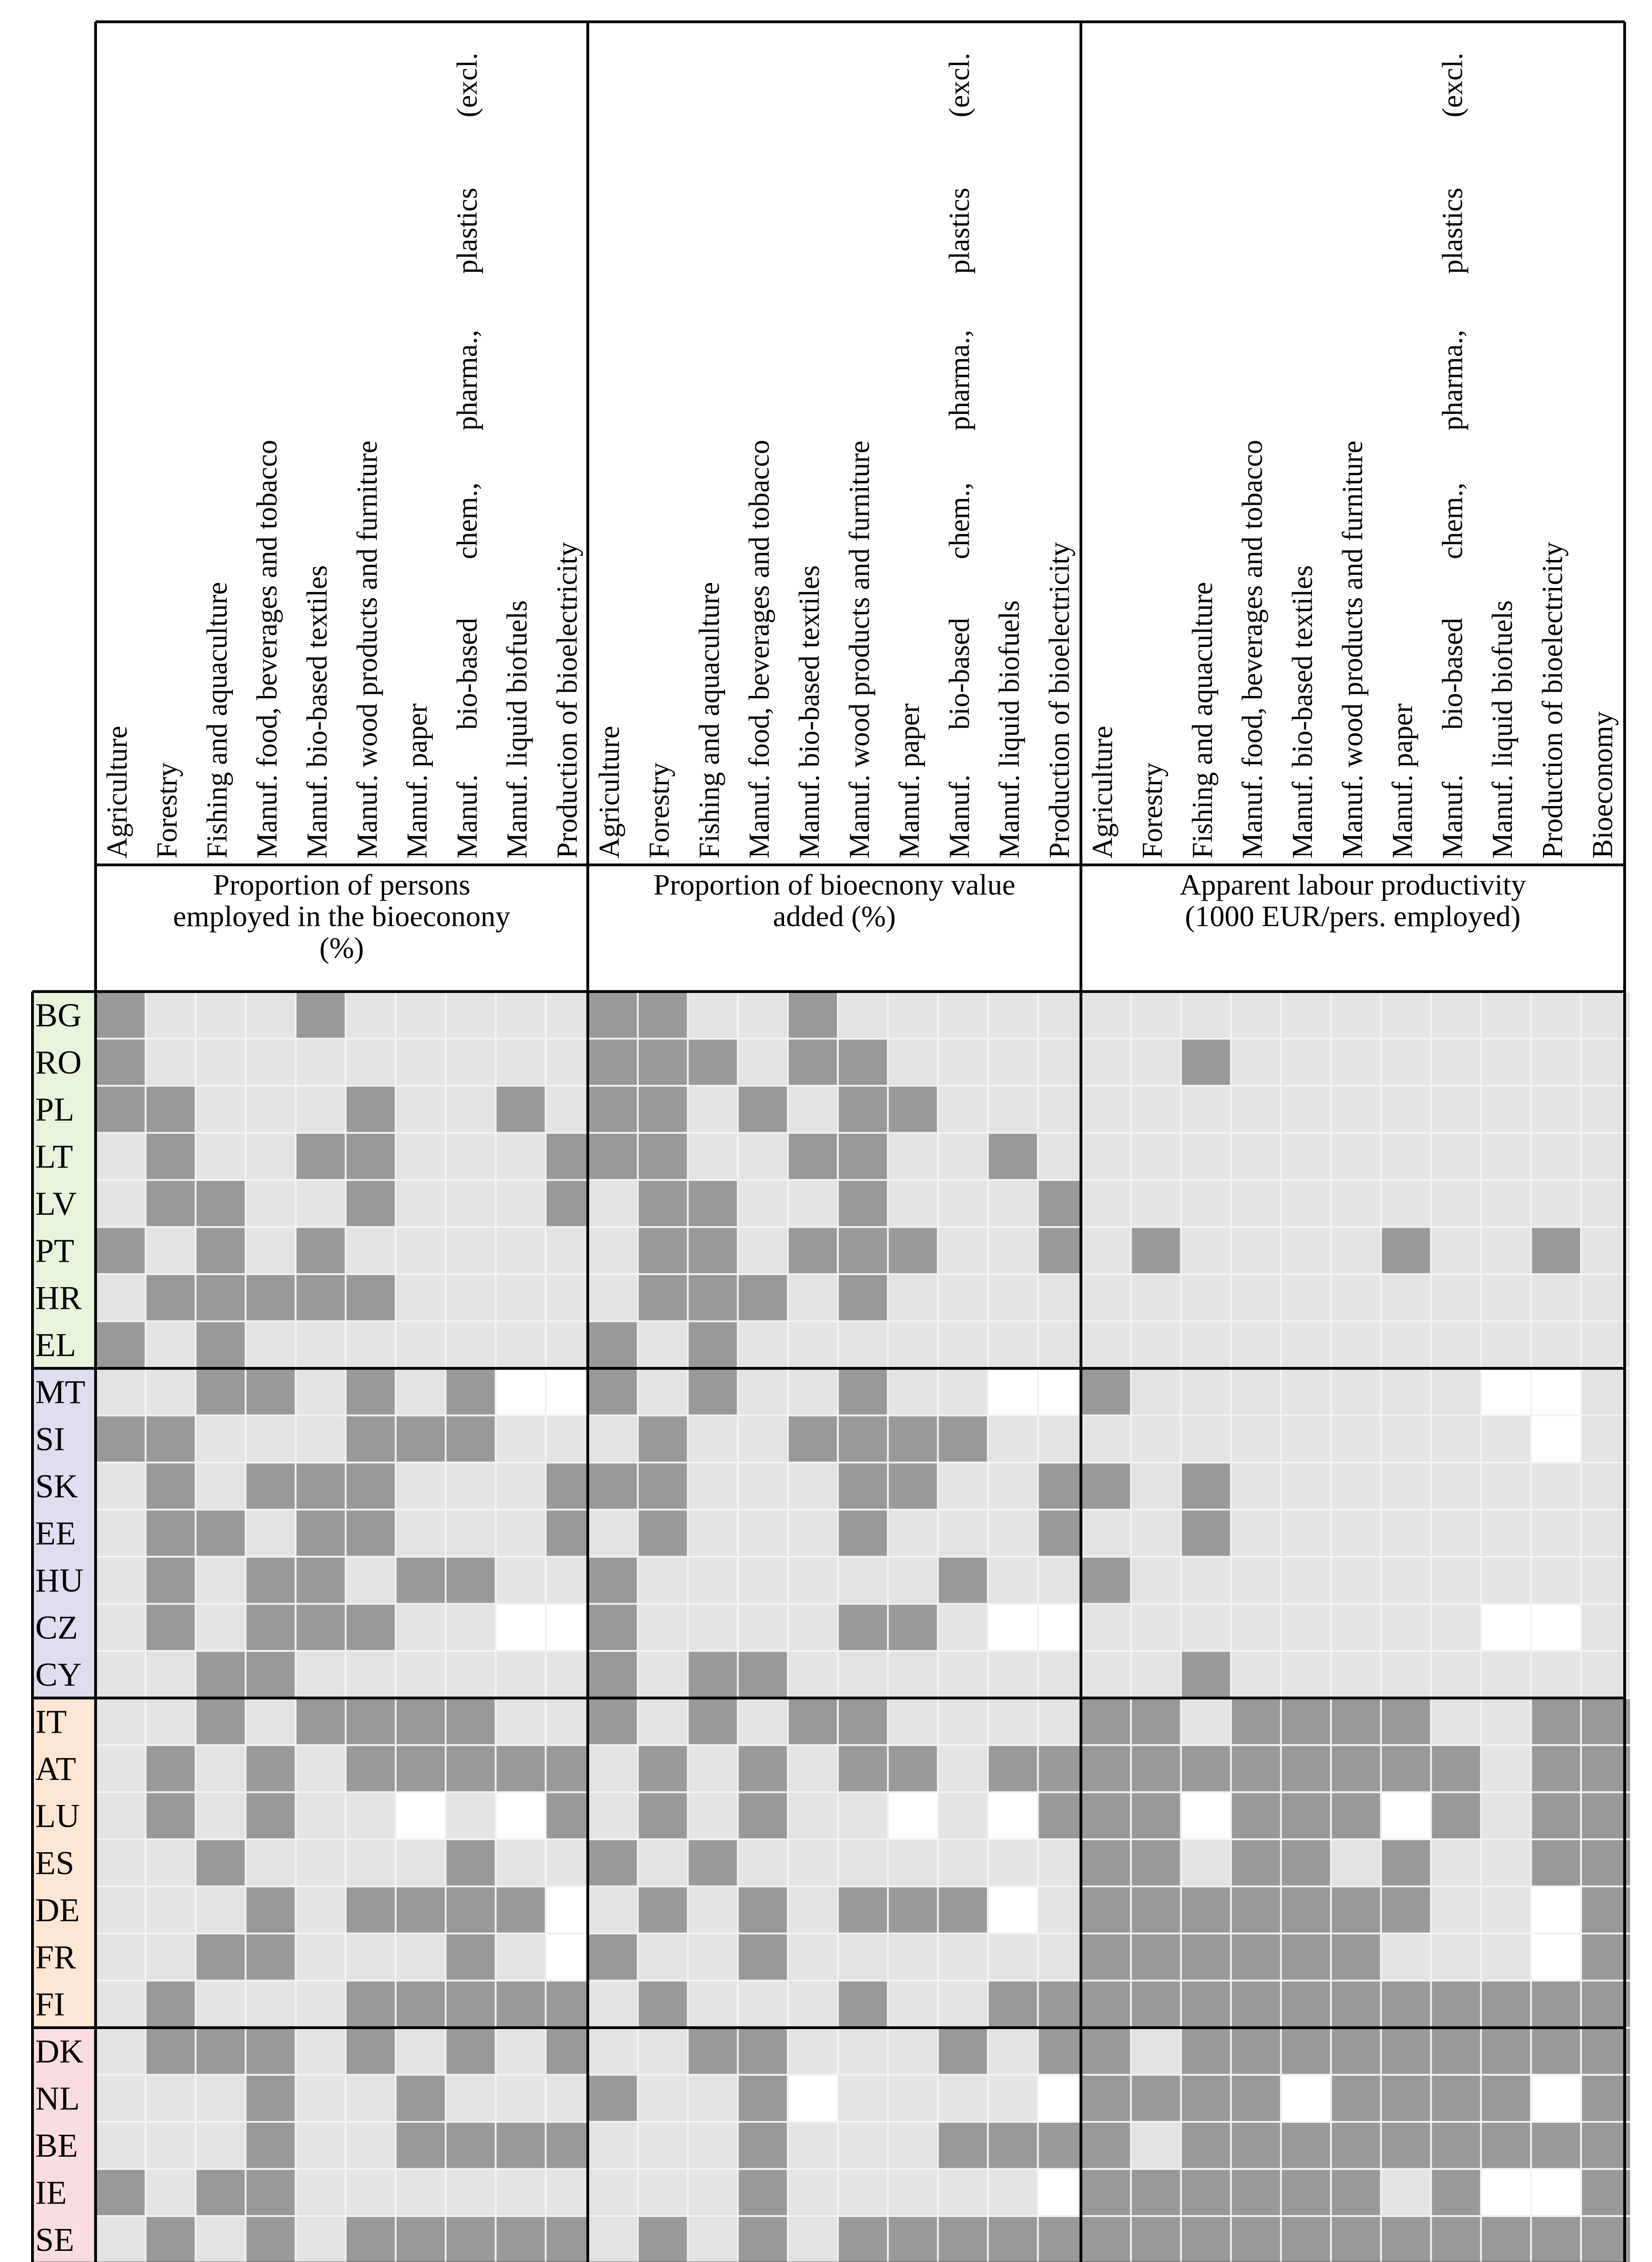 The height and width of the screenshot is (2262, 1652). Describe the element at coordinates (1252, 649) in the screenshot. I see `sector-label: Manuf. food, beverages and tobacco` at that location.